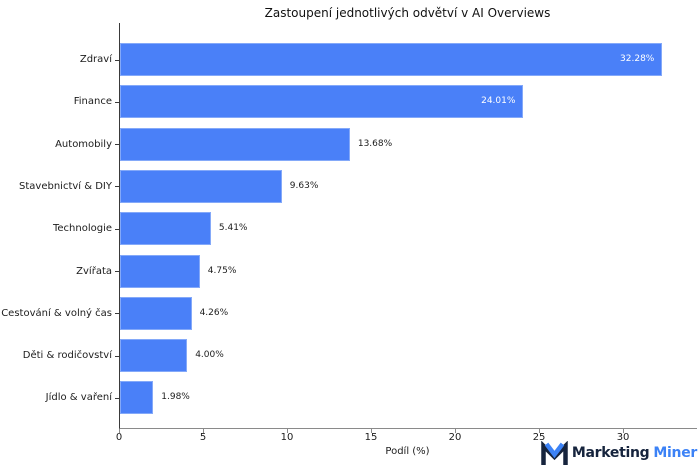  I want to click on y-axis-label: Jídlo & vaření, so click(78, 398).